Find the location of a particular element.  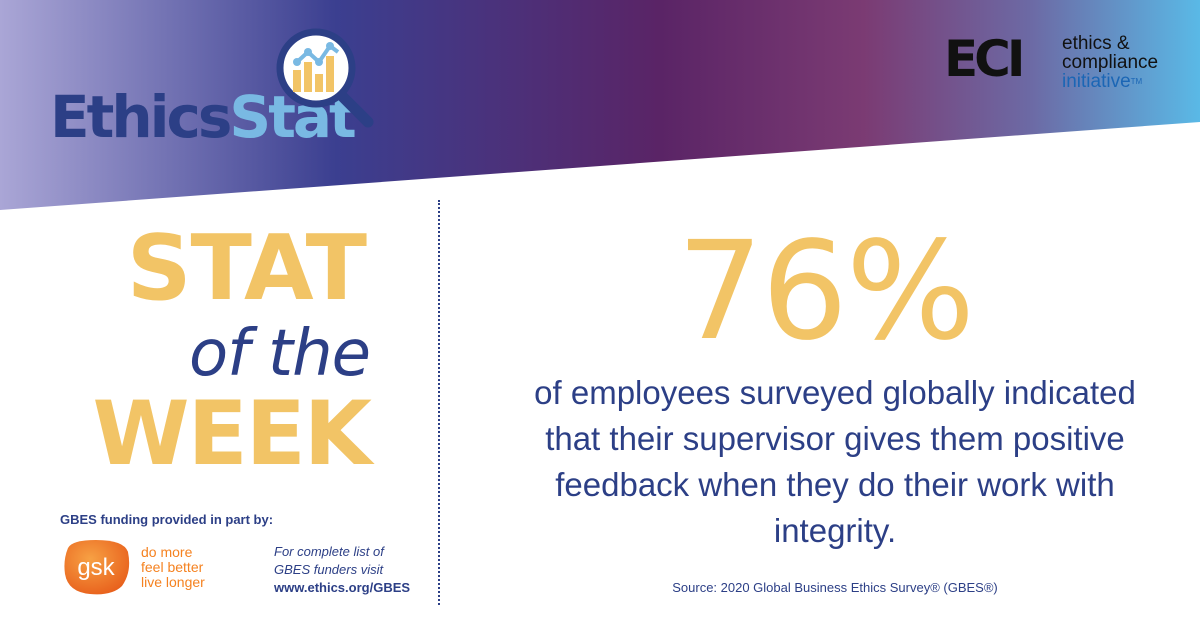

gsk-tagline: do more feel better live longer is located at coordinates (173, 567).